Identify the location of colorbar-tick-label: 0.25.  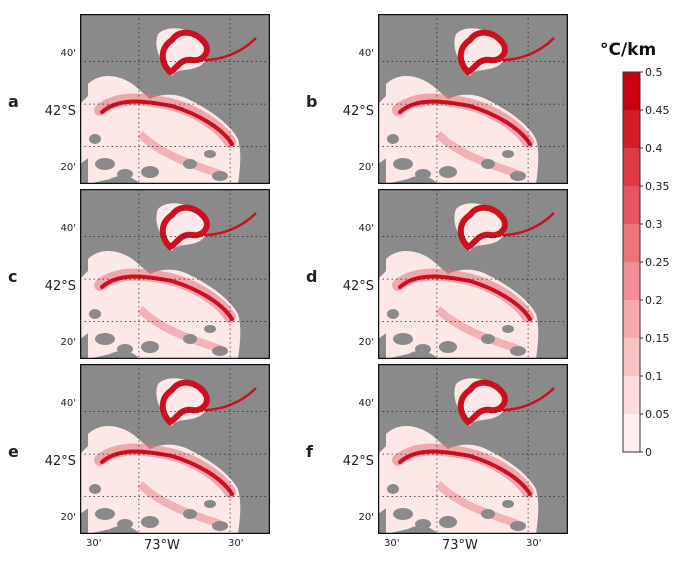
(657, 262).